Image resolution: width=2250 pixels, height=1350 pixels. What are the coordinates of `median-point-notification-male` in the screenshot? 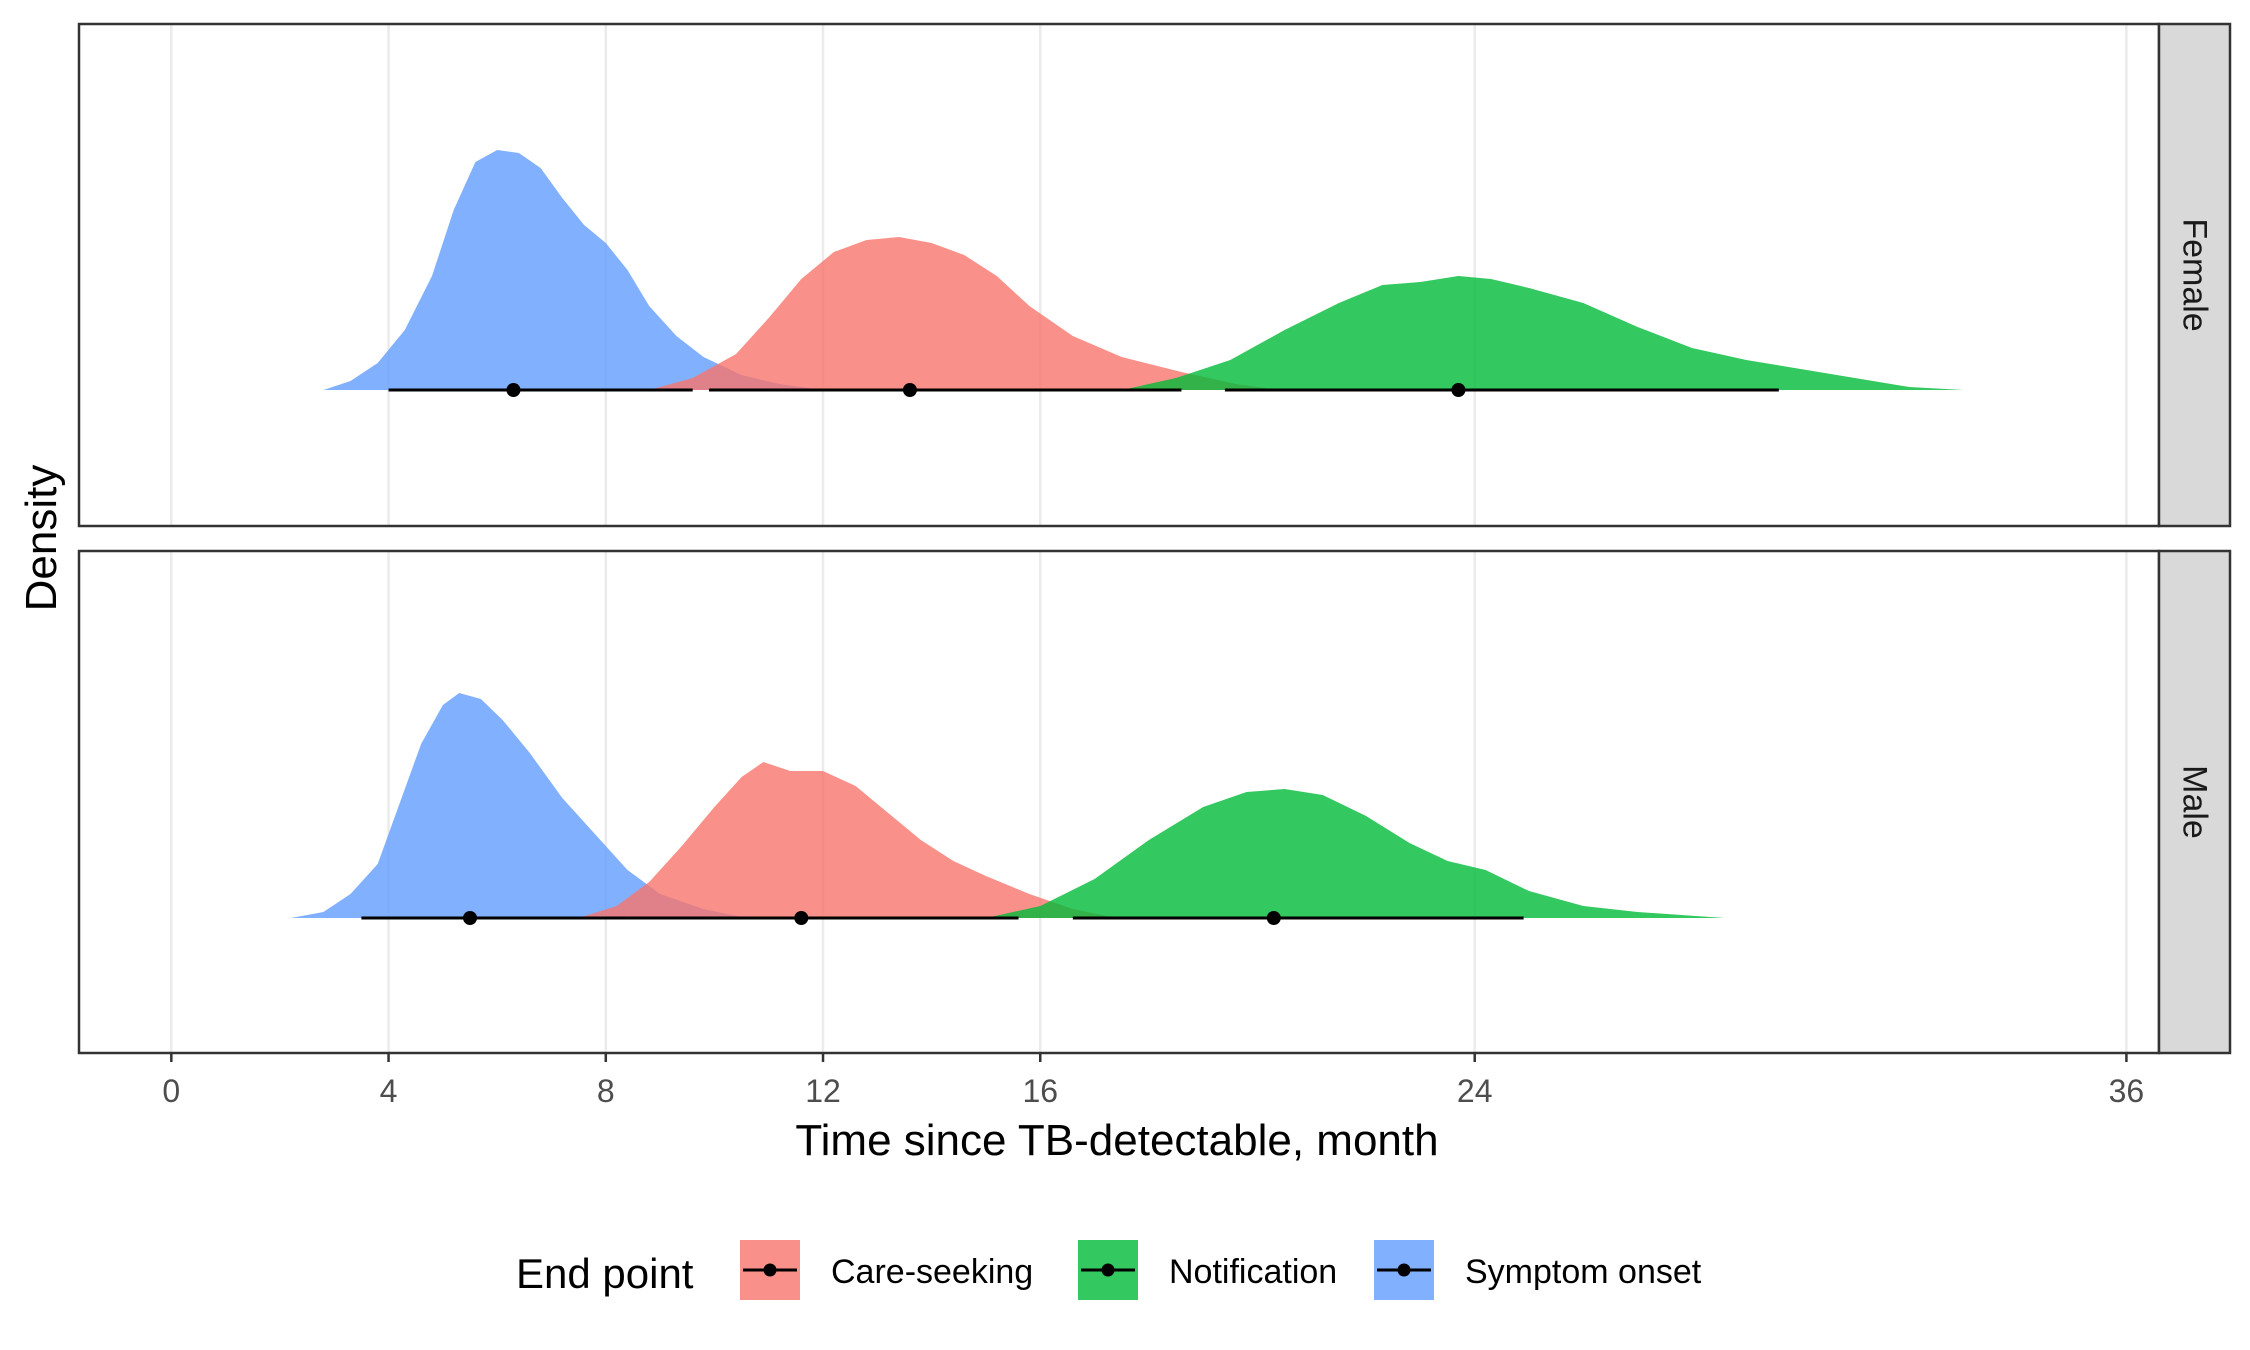 It's located at (1273, 918).